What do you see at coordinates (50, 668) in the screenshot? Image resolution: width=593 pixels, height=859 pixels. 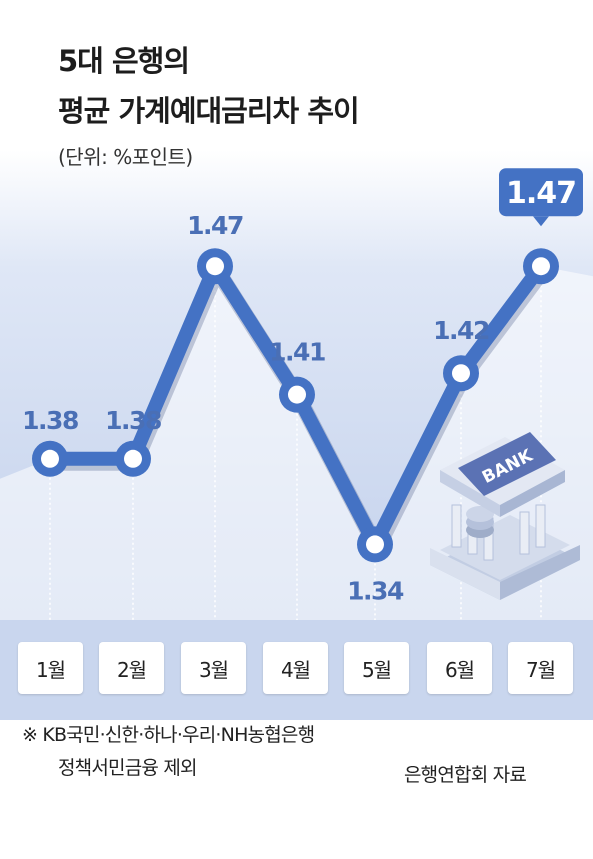 I see `x-tick-label-1: 1월` at bounding box center [50, 668].